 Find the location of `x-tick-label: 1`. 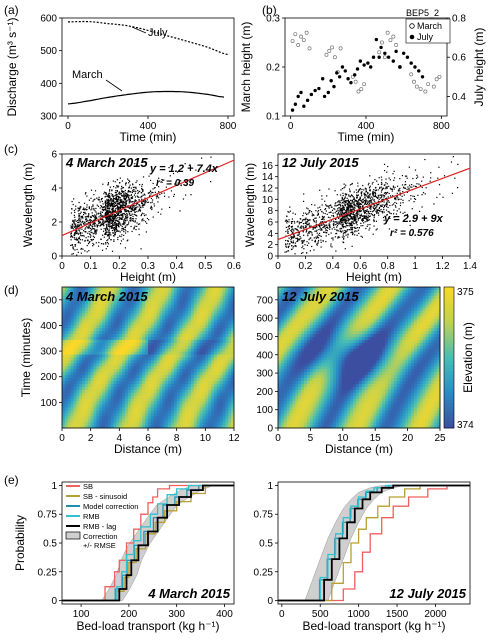

x-tick-label: 1 is located at coordinates (415, 266).